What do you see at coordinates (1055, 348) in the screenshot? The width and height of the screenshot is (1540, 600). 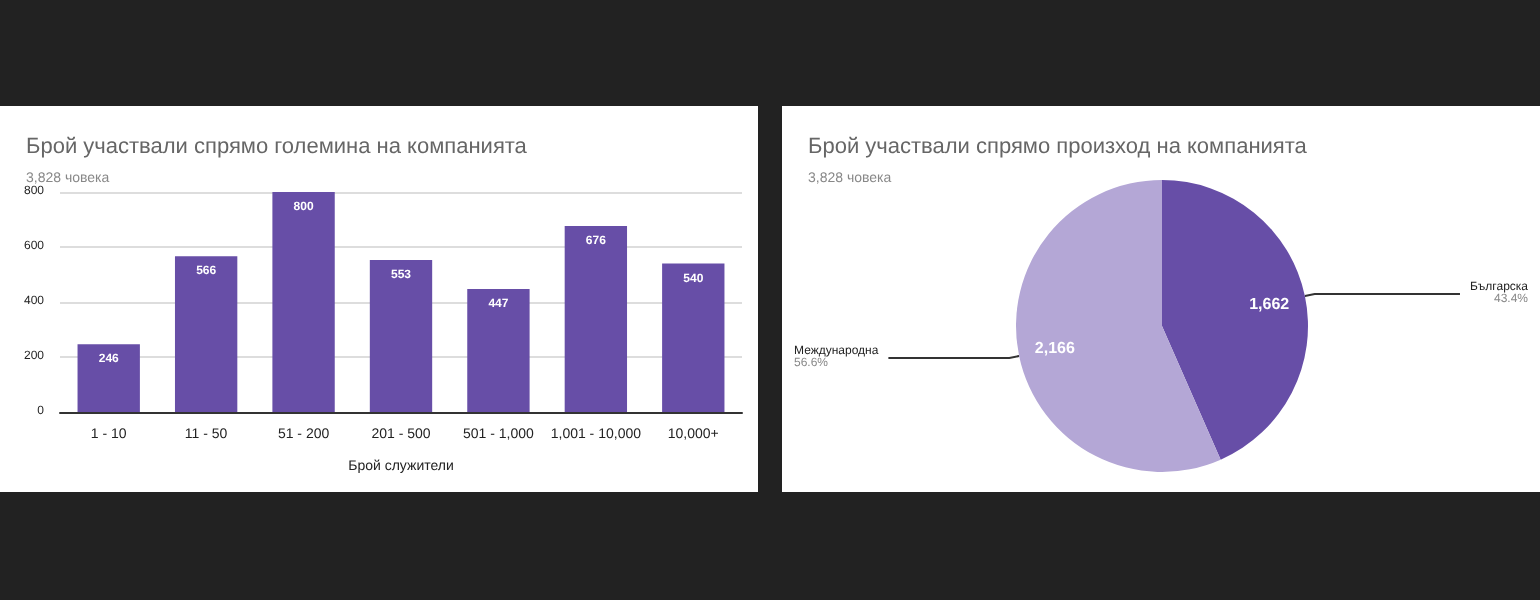 I see `data-label: 2,166` at bounding box center [1055, 348].